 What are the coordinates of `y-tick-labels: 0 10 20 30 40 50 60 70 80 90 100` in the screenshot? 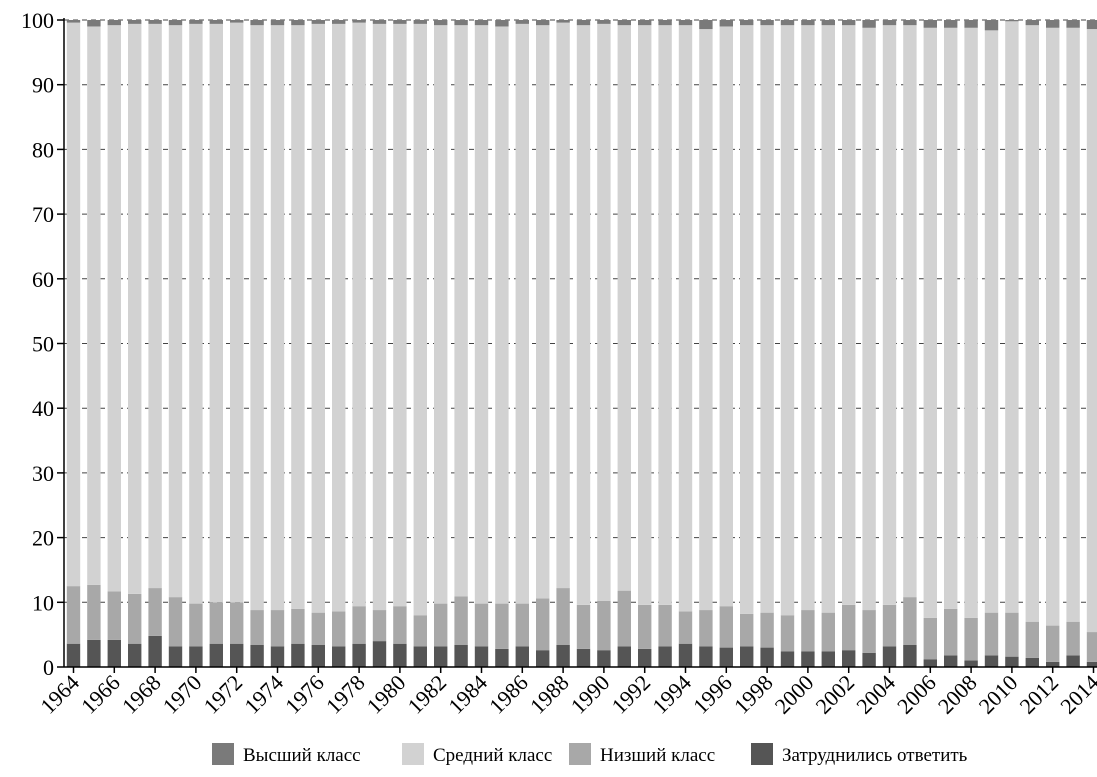 It's located at (42, 344).